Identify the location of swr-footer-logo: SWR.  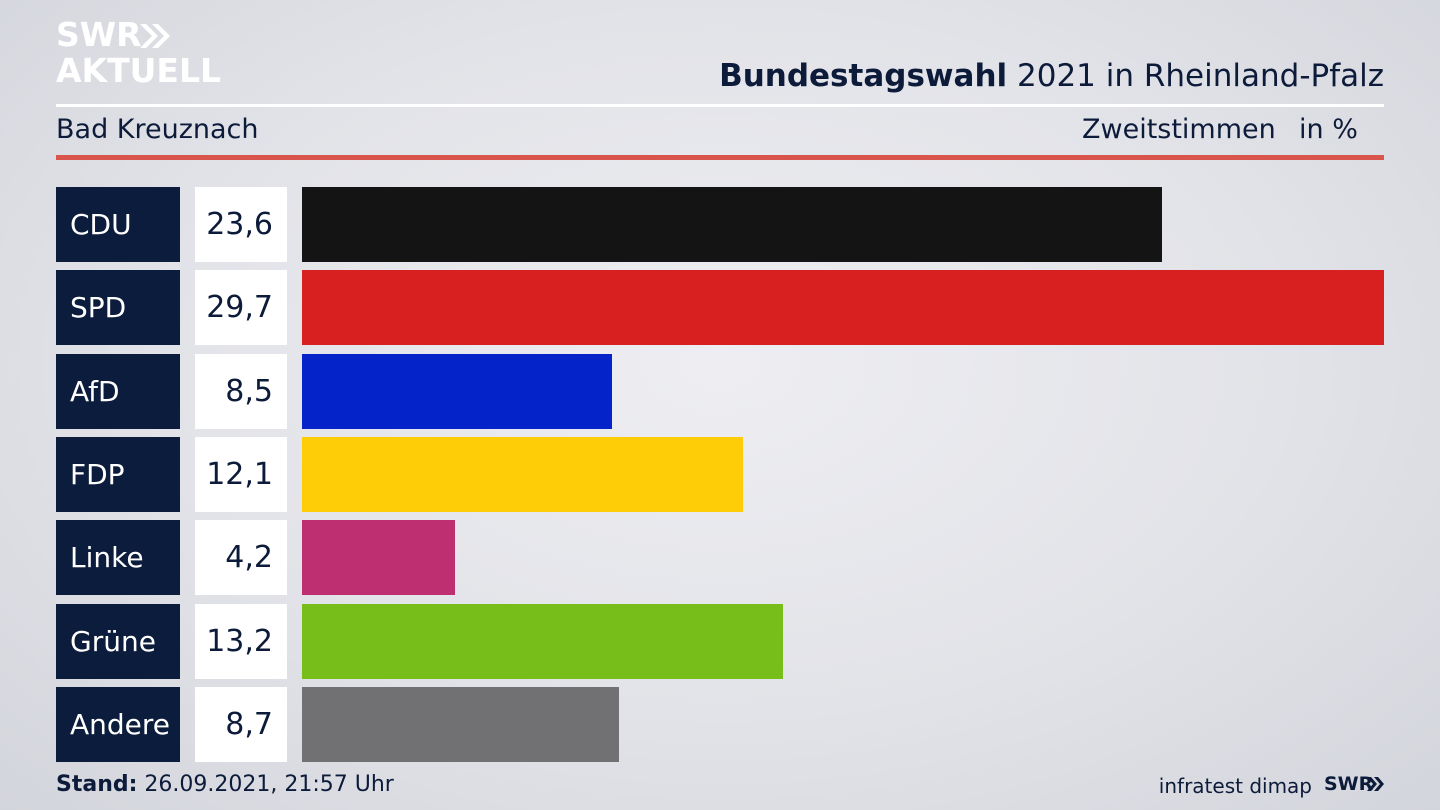
(1355, 785).